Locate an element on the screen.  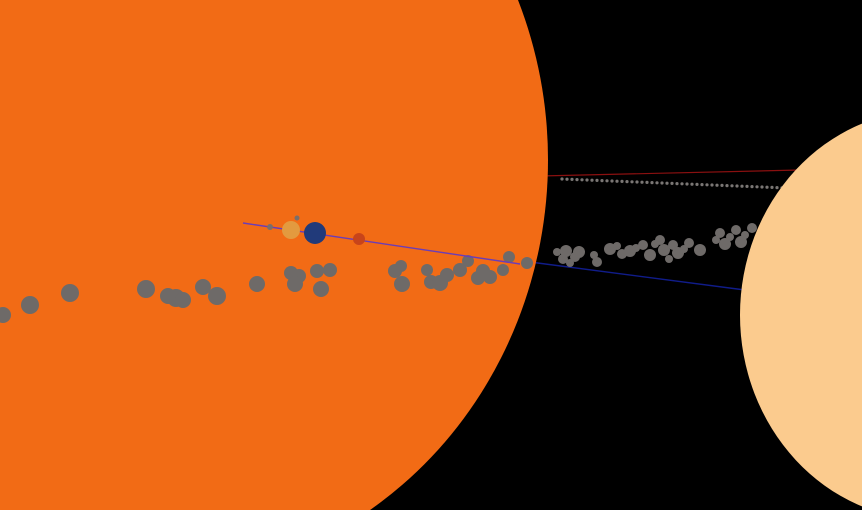
pale-star is located at coordinates (801, 315).